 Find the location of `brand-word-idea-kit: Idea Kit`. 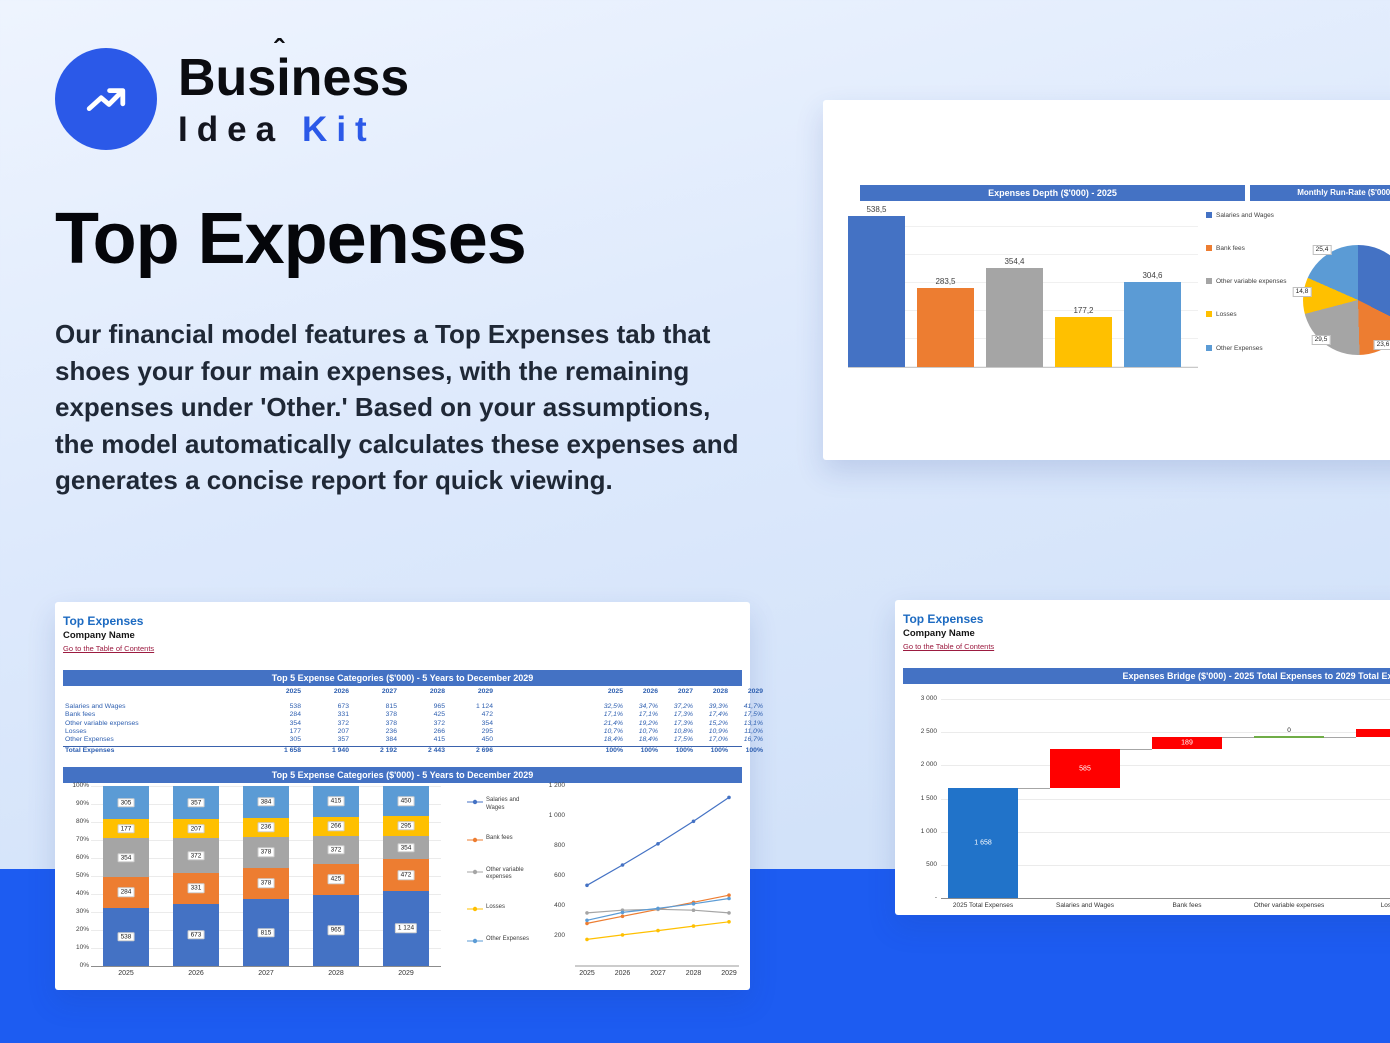

brand-word-idea-kit: Idea Kit is located at coordinates (293, 130).